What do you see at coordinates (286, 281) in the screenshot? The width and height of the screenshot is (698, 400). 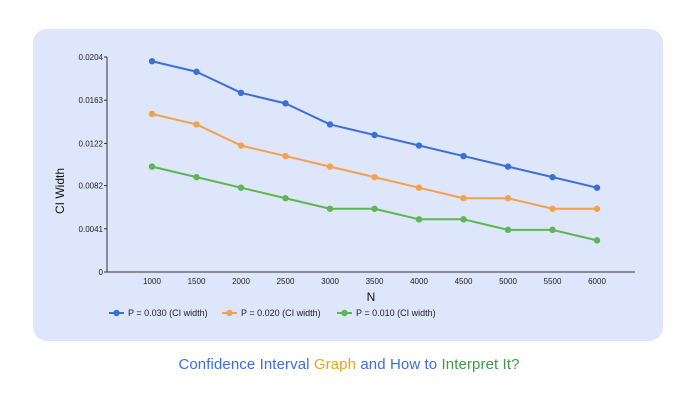 I see `x-tick-label: 2500` at bounding box center [286, 281].